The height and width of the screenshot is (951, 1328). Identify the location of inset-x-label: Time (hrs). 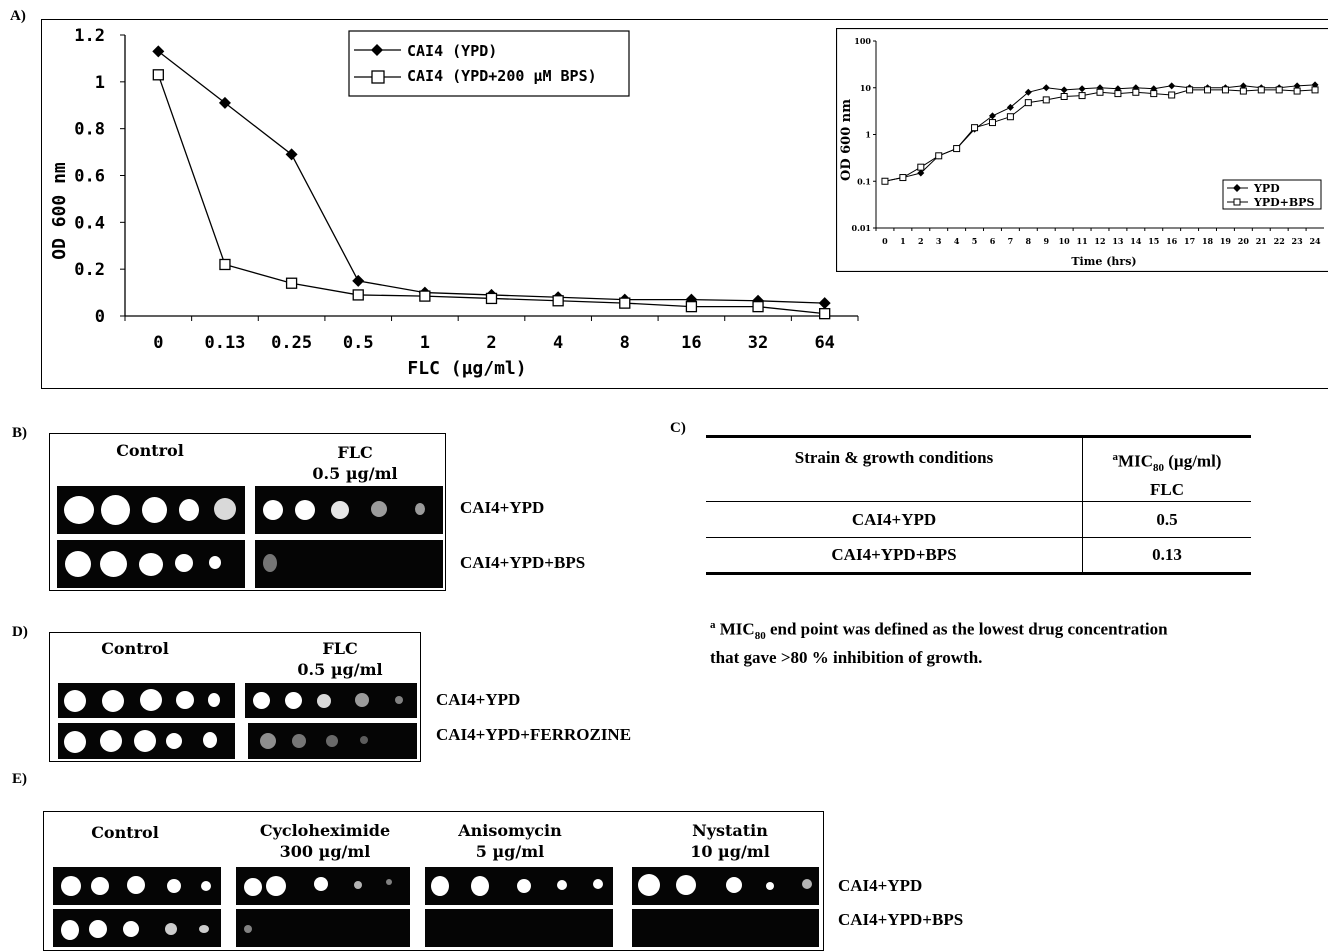
(1103, 261).